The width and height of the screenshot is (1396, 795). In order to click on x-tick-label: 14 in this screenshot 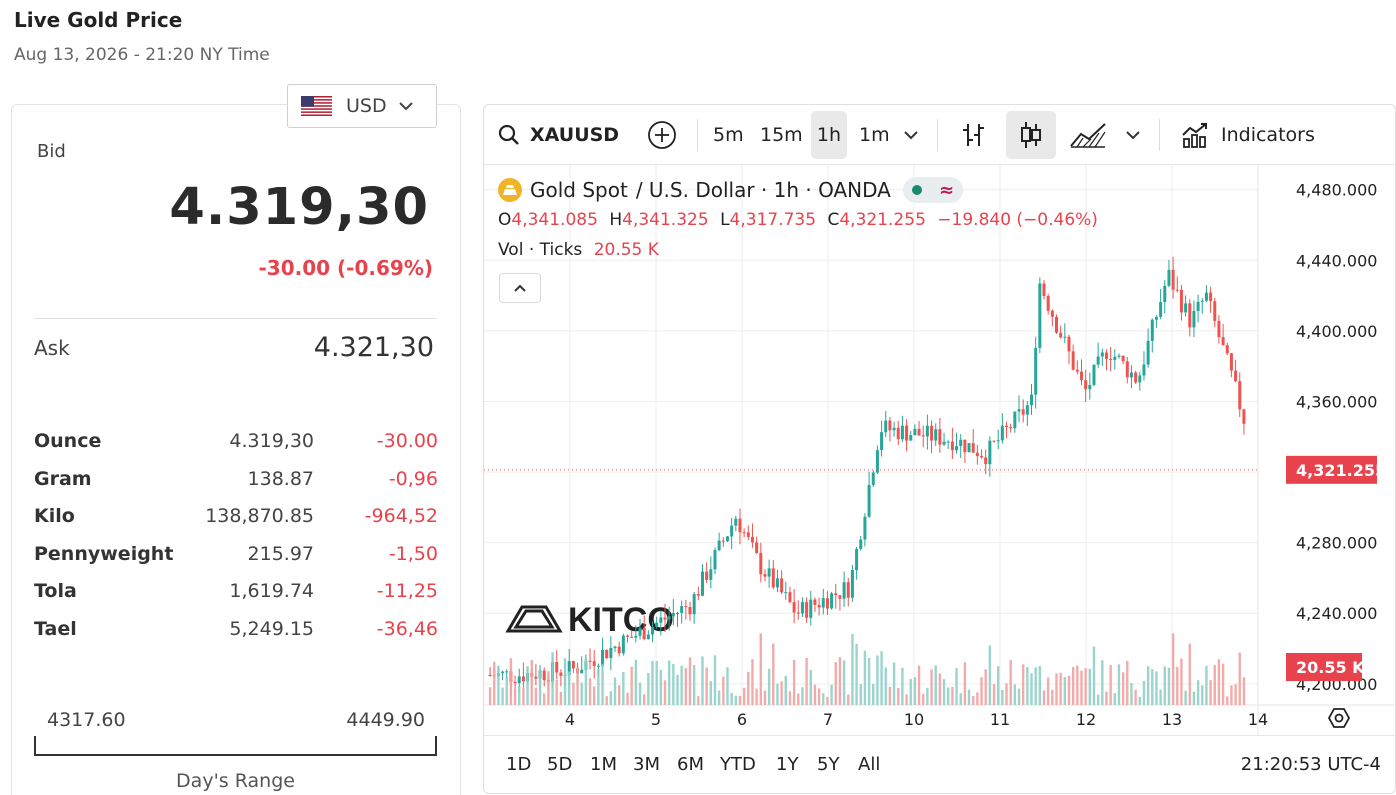, I will do `click(1258, 719)`.